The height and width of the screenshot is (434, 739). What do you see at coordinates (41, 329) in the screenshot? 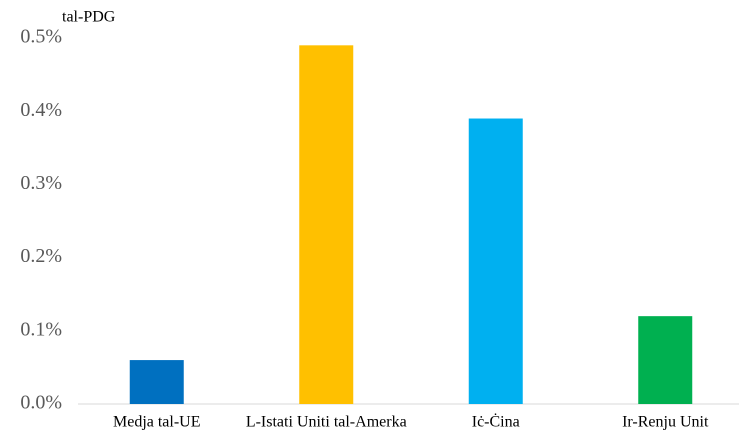
I see `y-tick-label: 0.1%` at bounding box center [41, 329].